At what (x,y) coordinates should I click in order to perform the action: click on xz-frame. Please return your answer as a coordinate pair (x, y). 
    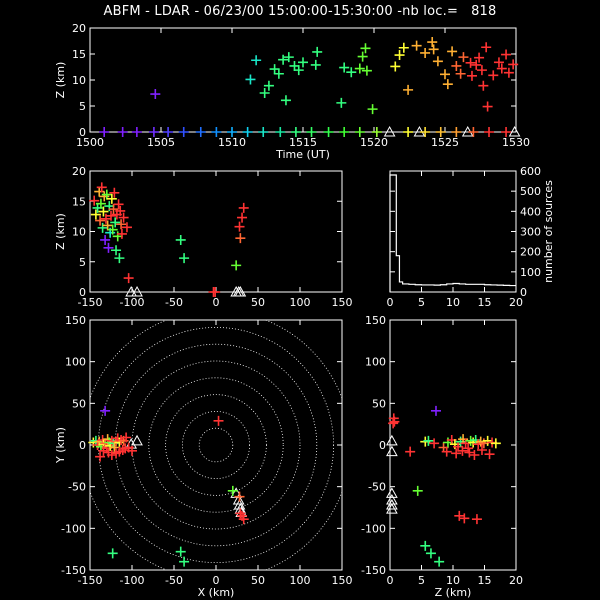
    Looking at the image, I should click on (216, 231).